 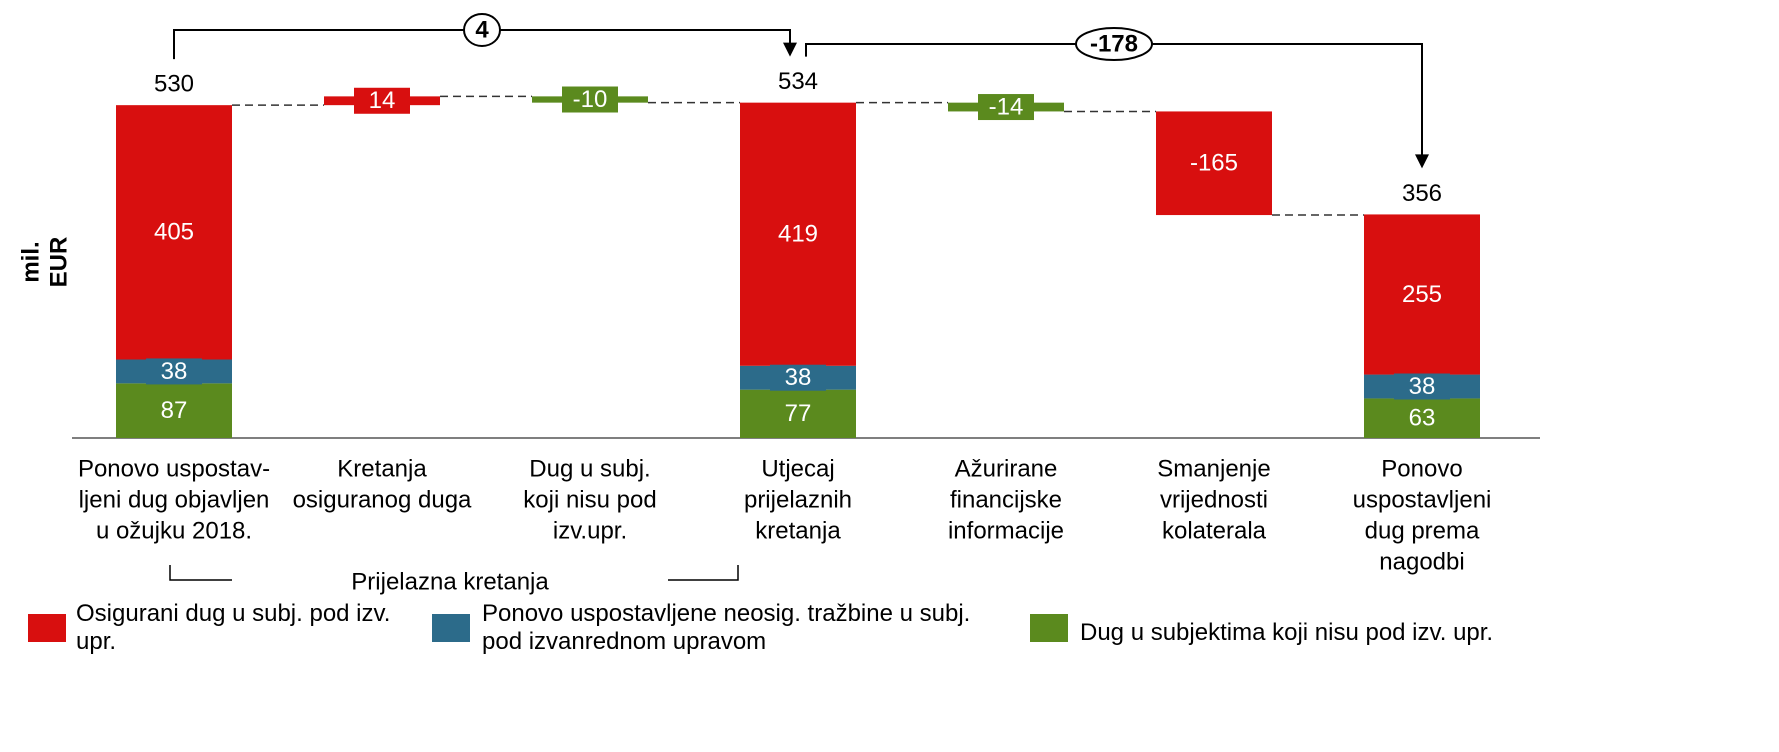 I want to click on x-tick-label: financijske, so click(x=1006, y=499).